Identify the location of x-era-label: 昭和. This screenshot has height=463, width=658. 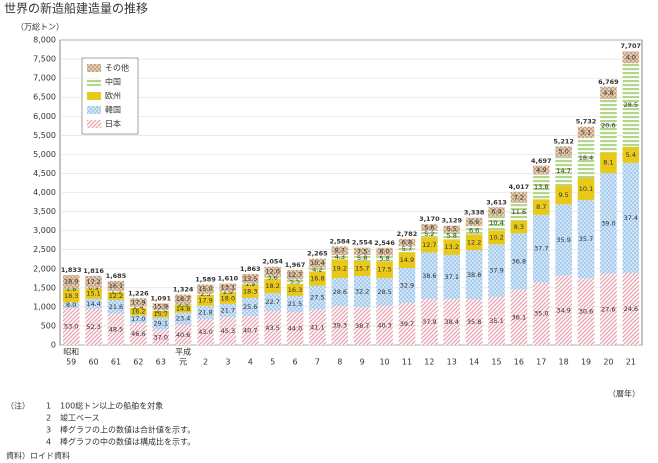
(71, 352).